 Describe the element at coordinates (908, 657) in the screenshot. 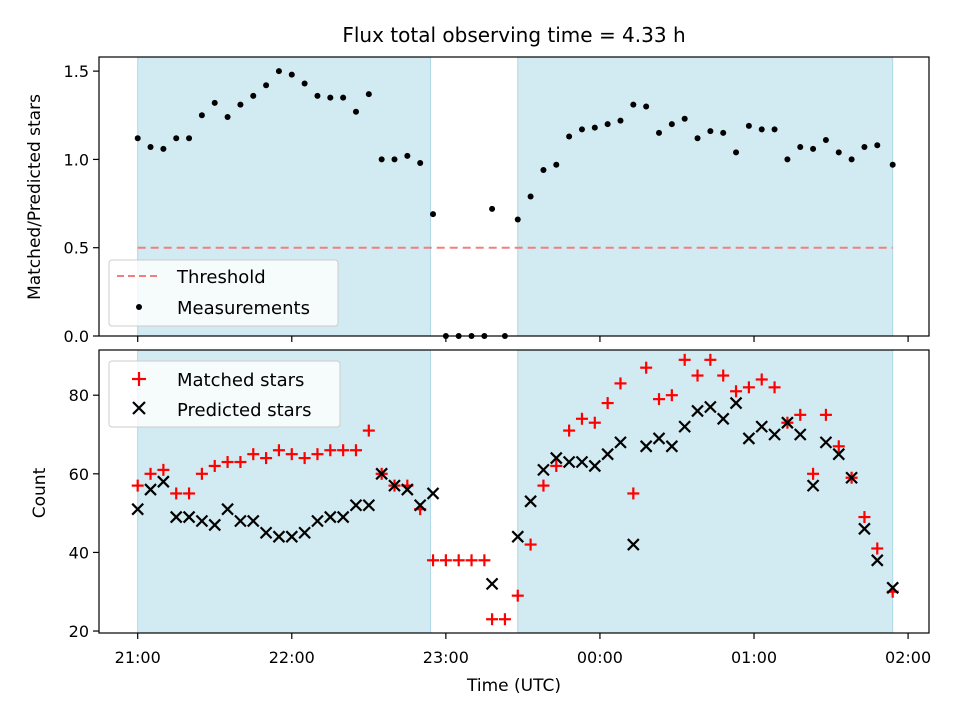

I see `x-tick-label-5: 02:00` at that location.